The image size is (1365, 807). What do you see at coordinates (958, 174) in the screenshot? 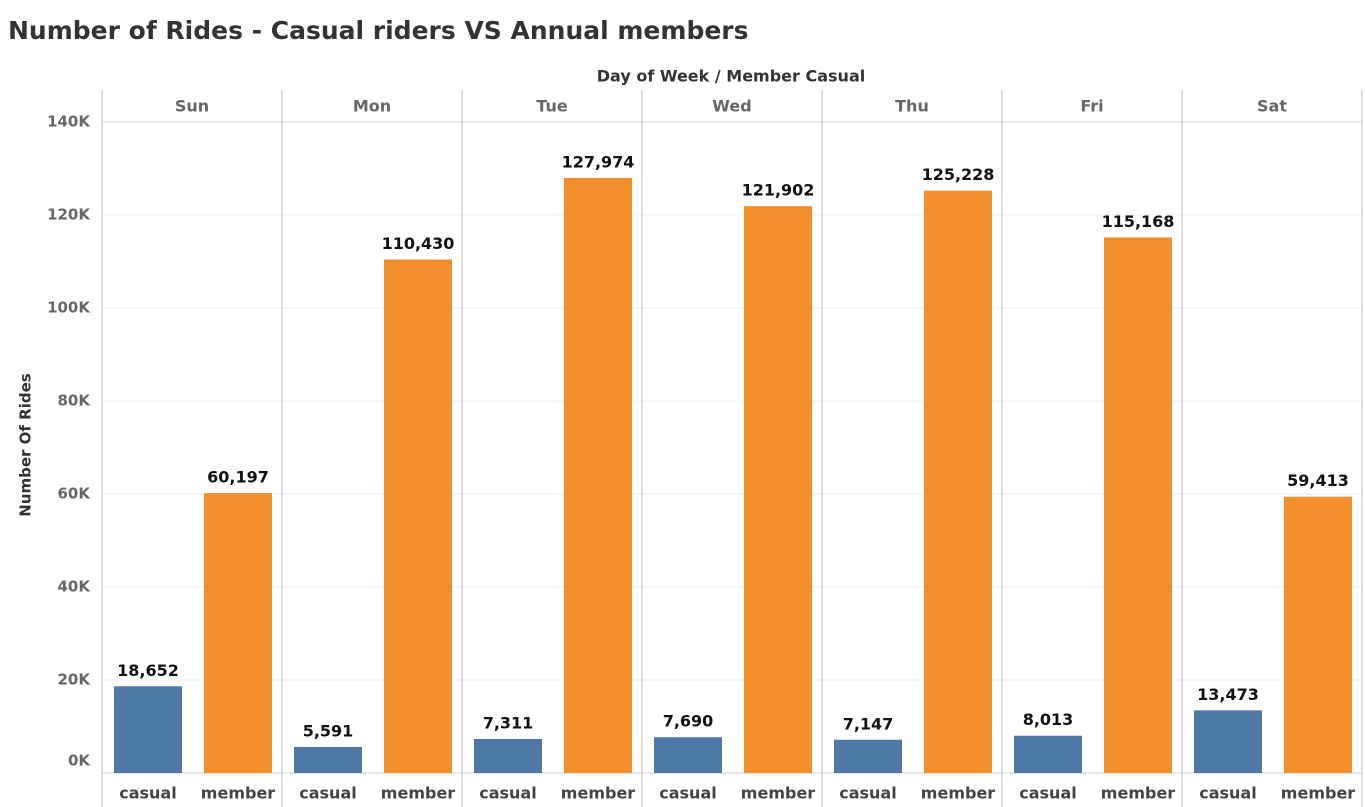
I see `value-label: 125,228` at bounding box center [958, 174].